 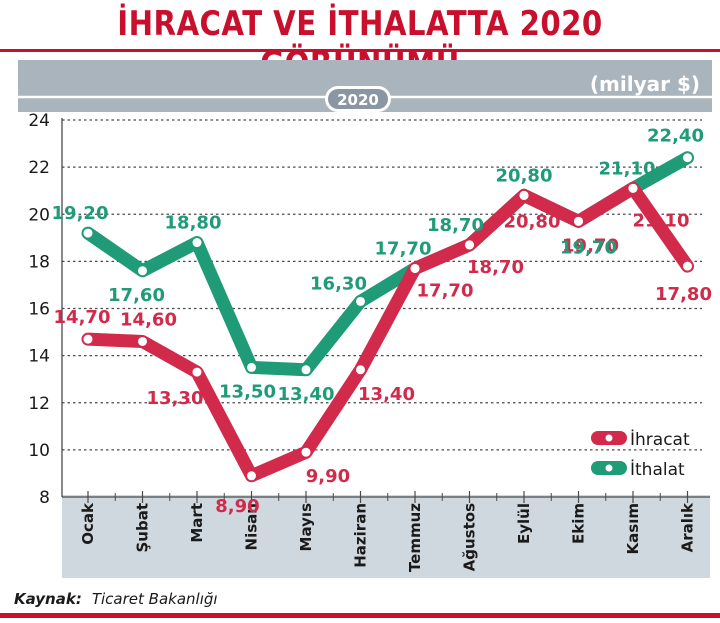 What do you see at coordinates (657, 469) in the screenshot?
I see `legend-label-ithalat: İthalat` at bounding box center [657, 469].